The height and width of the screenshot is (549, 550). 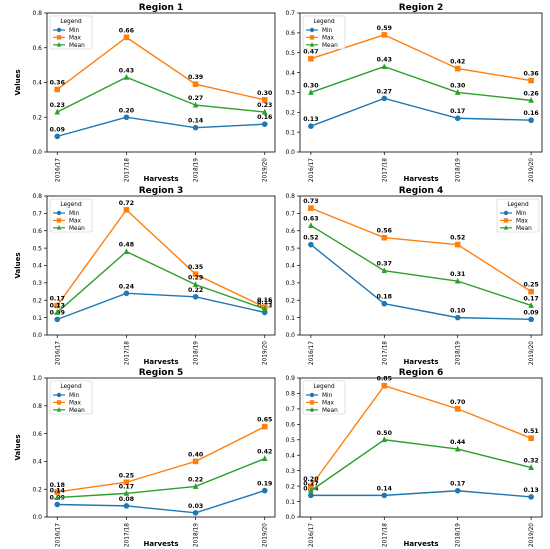 I want to click on plot-frame, so click(x=161, y=447).